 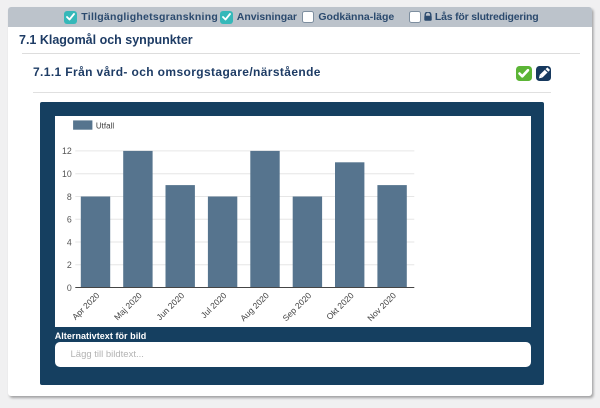 I want to click on svg-text: 4, so click(x=69, y=242).